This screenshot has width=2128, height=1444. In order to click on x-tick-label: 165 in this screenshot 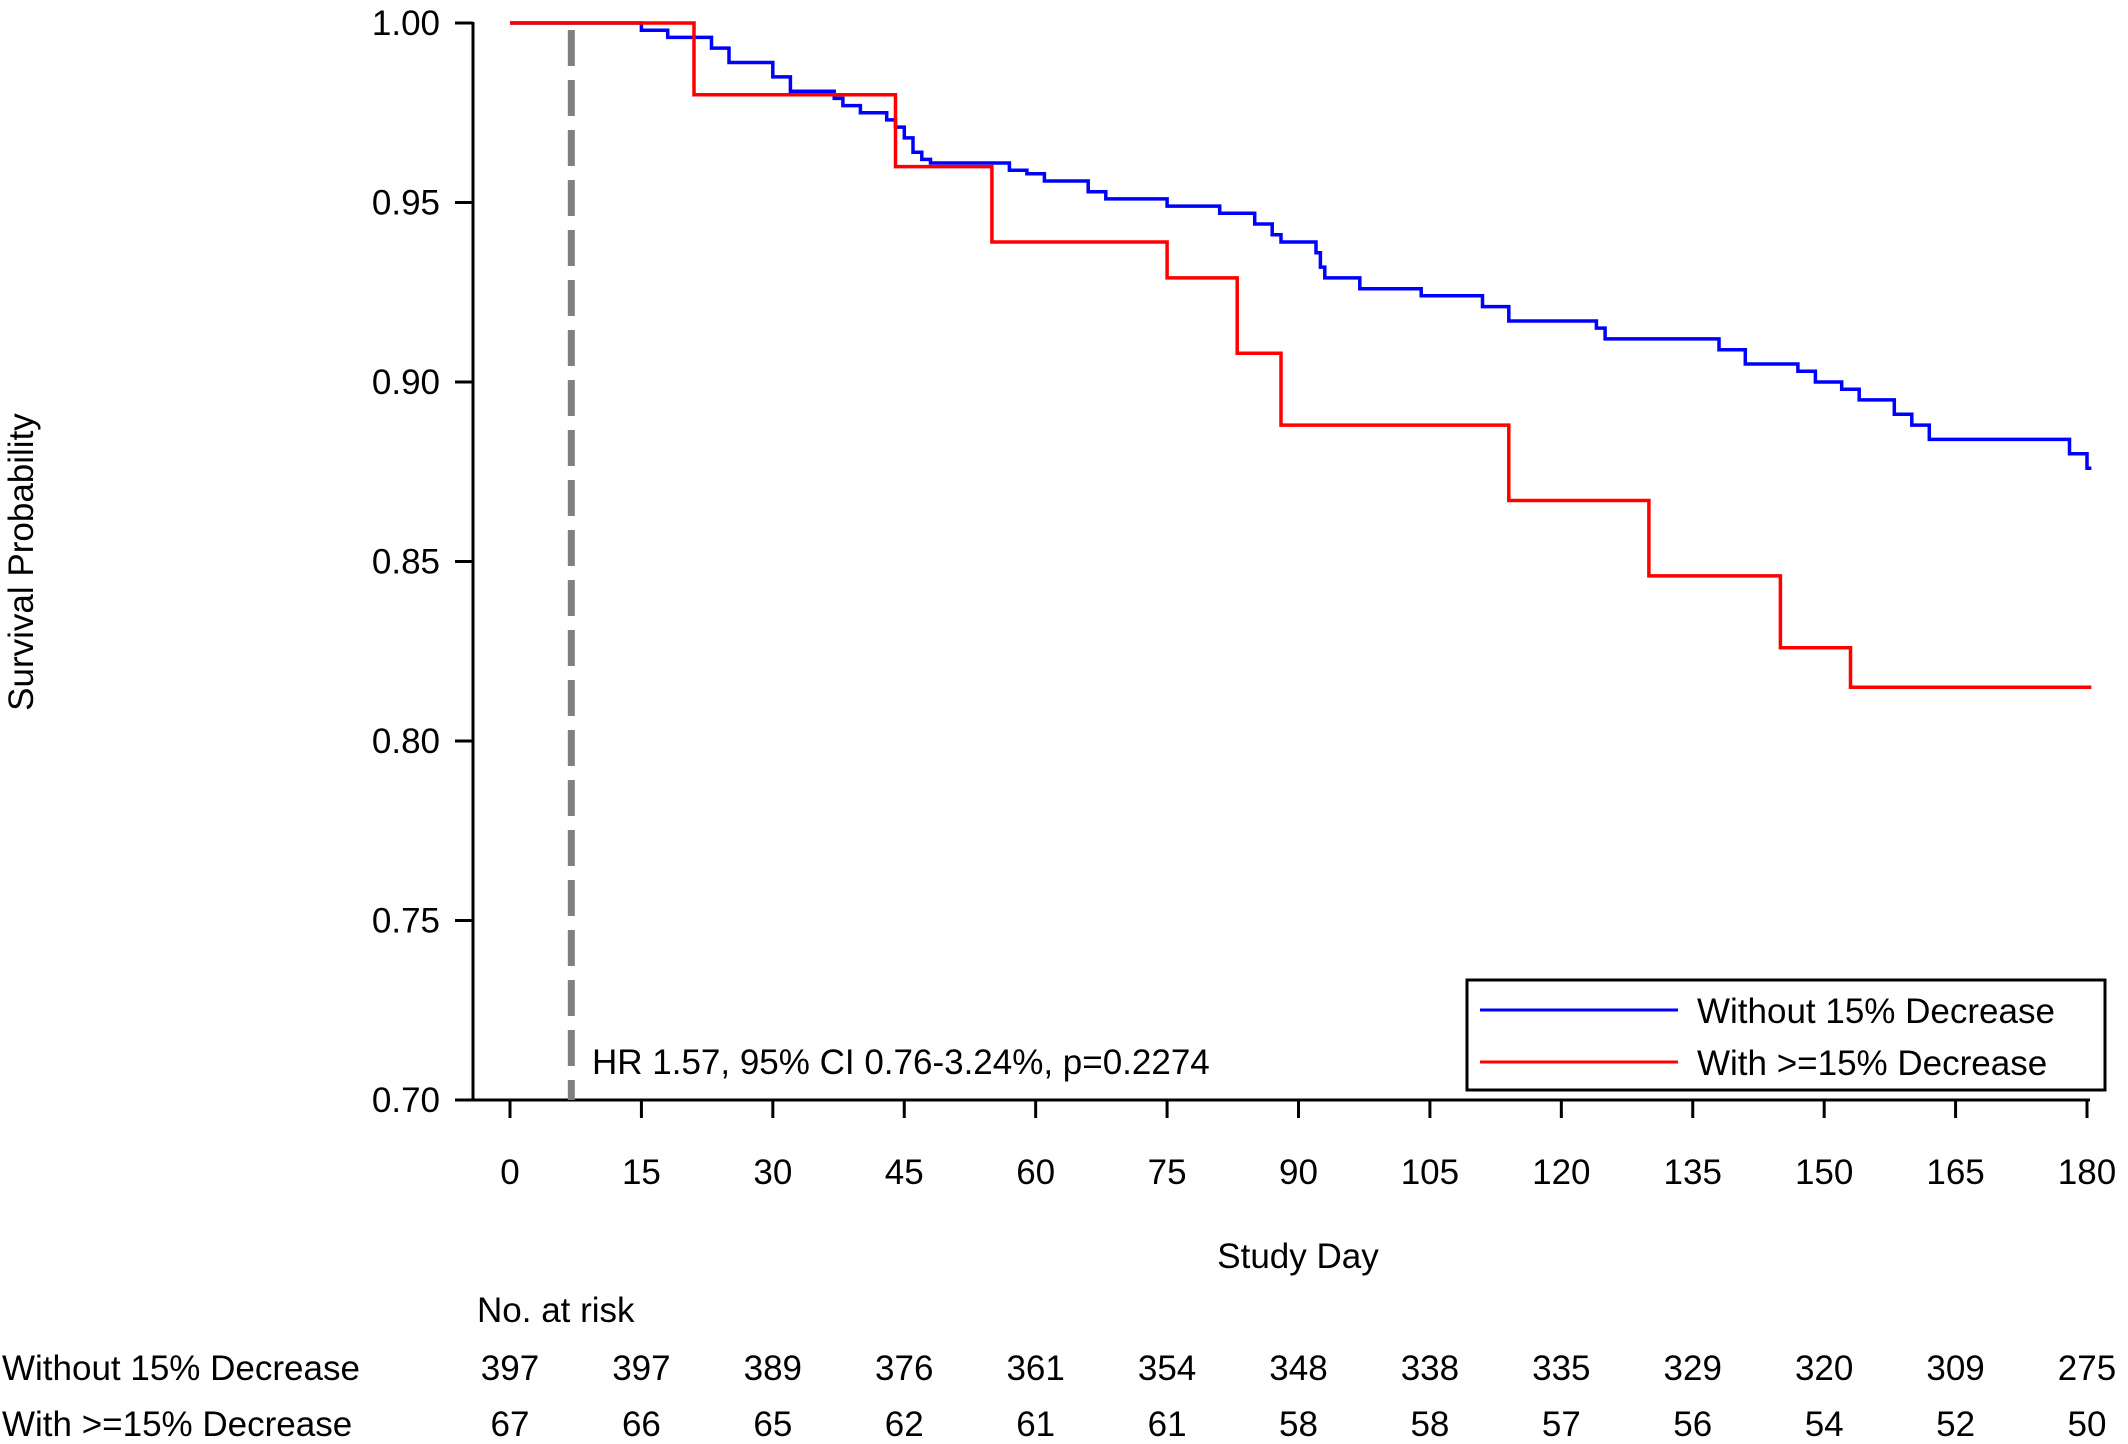, I will do `click(1955, 1172)`.